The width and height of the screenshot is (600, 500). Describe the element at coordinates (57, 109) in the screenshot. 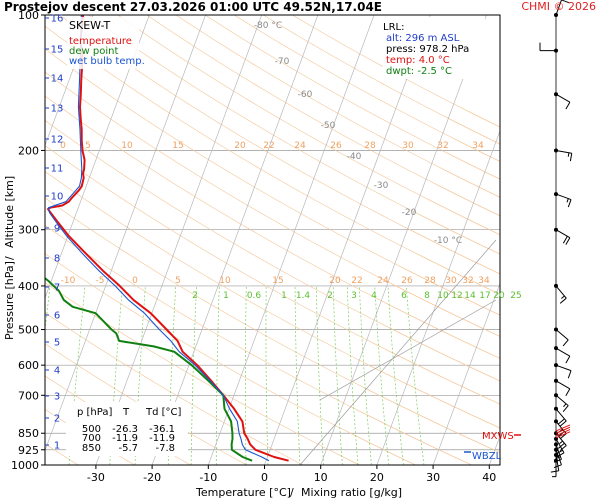

I see `alt-tick-label: 13` at that location.